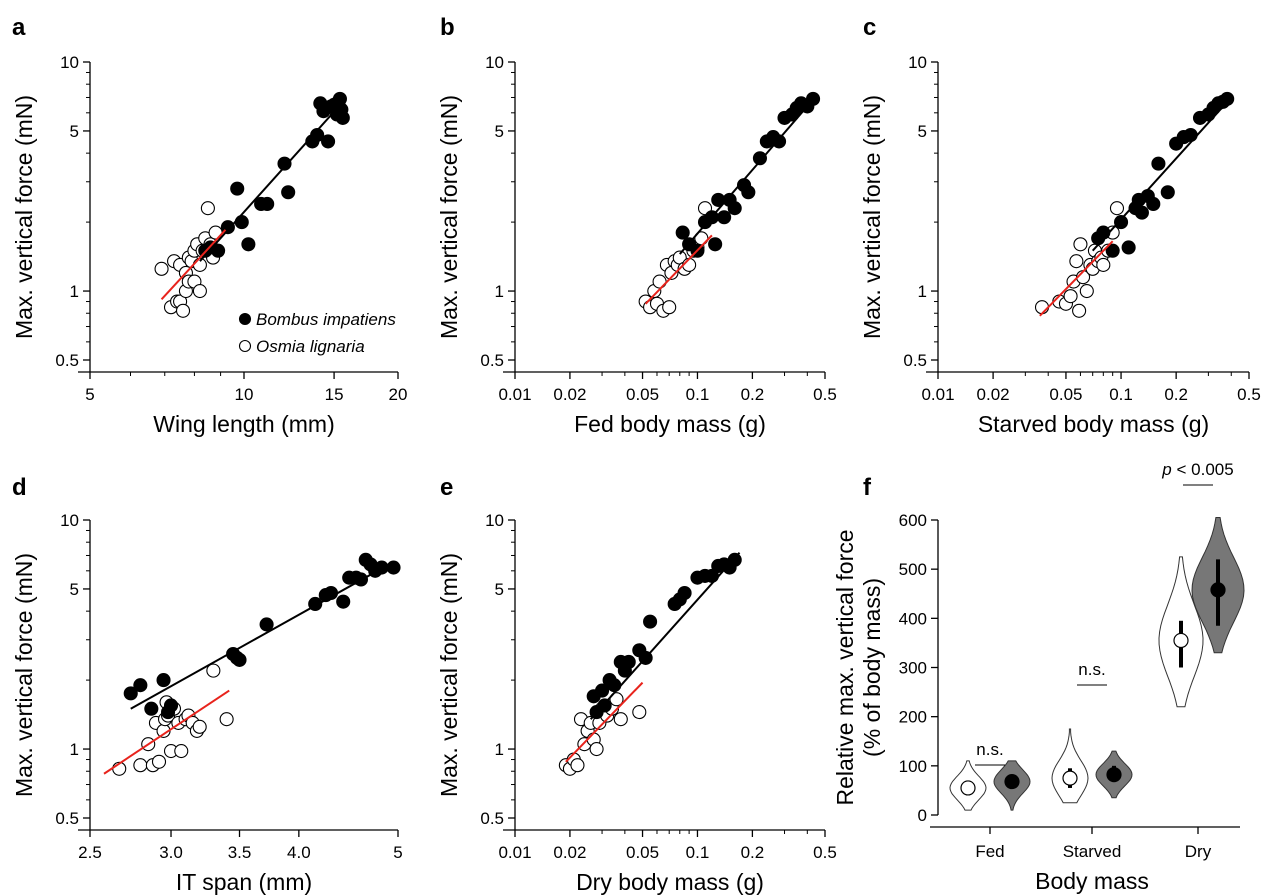 The width and height of the screenshot is (1263, 895). What do you see at coordinates (869, 27) in the screenshot?
I see `panel-letter-c: c` at bounding box center [869, 27].